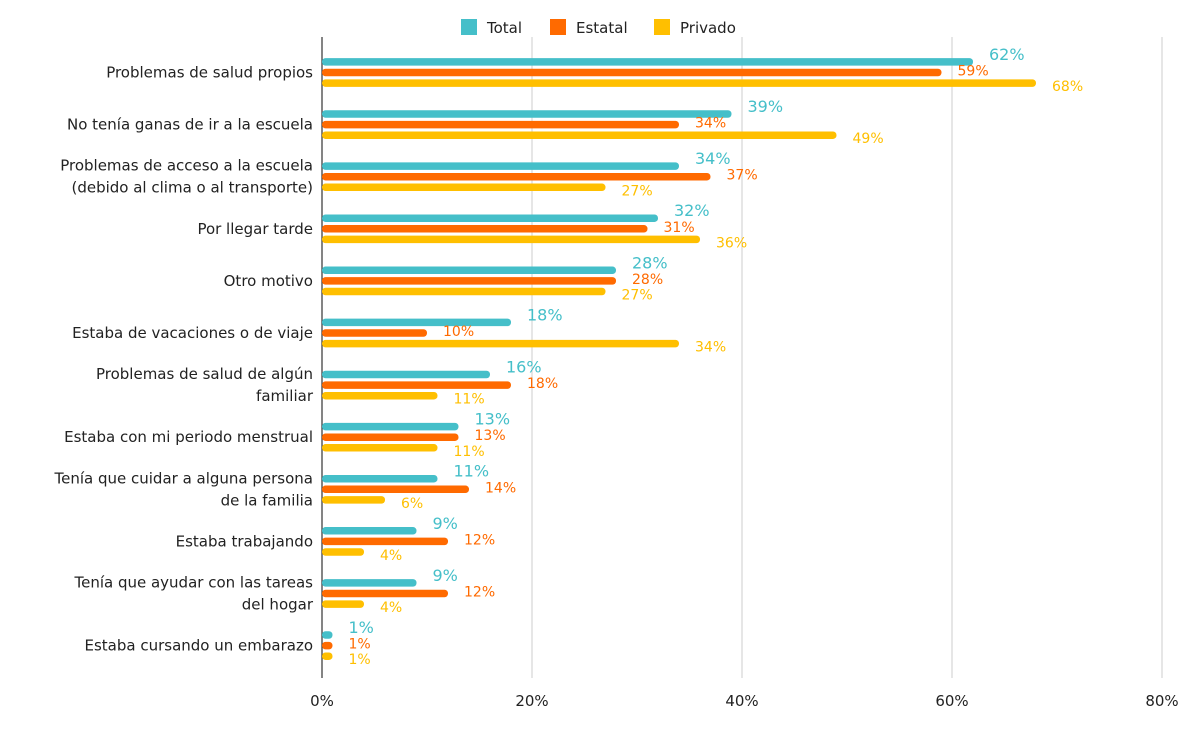 This screenshot has width=1200, height=742. What do you see at coordinates (692, 210) in the screenshot?
I see `value-label-total: 32%` at bounding box center [692, 210].